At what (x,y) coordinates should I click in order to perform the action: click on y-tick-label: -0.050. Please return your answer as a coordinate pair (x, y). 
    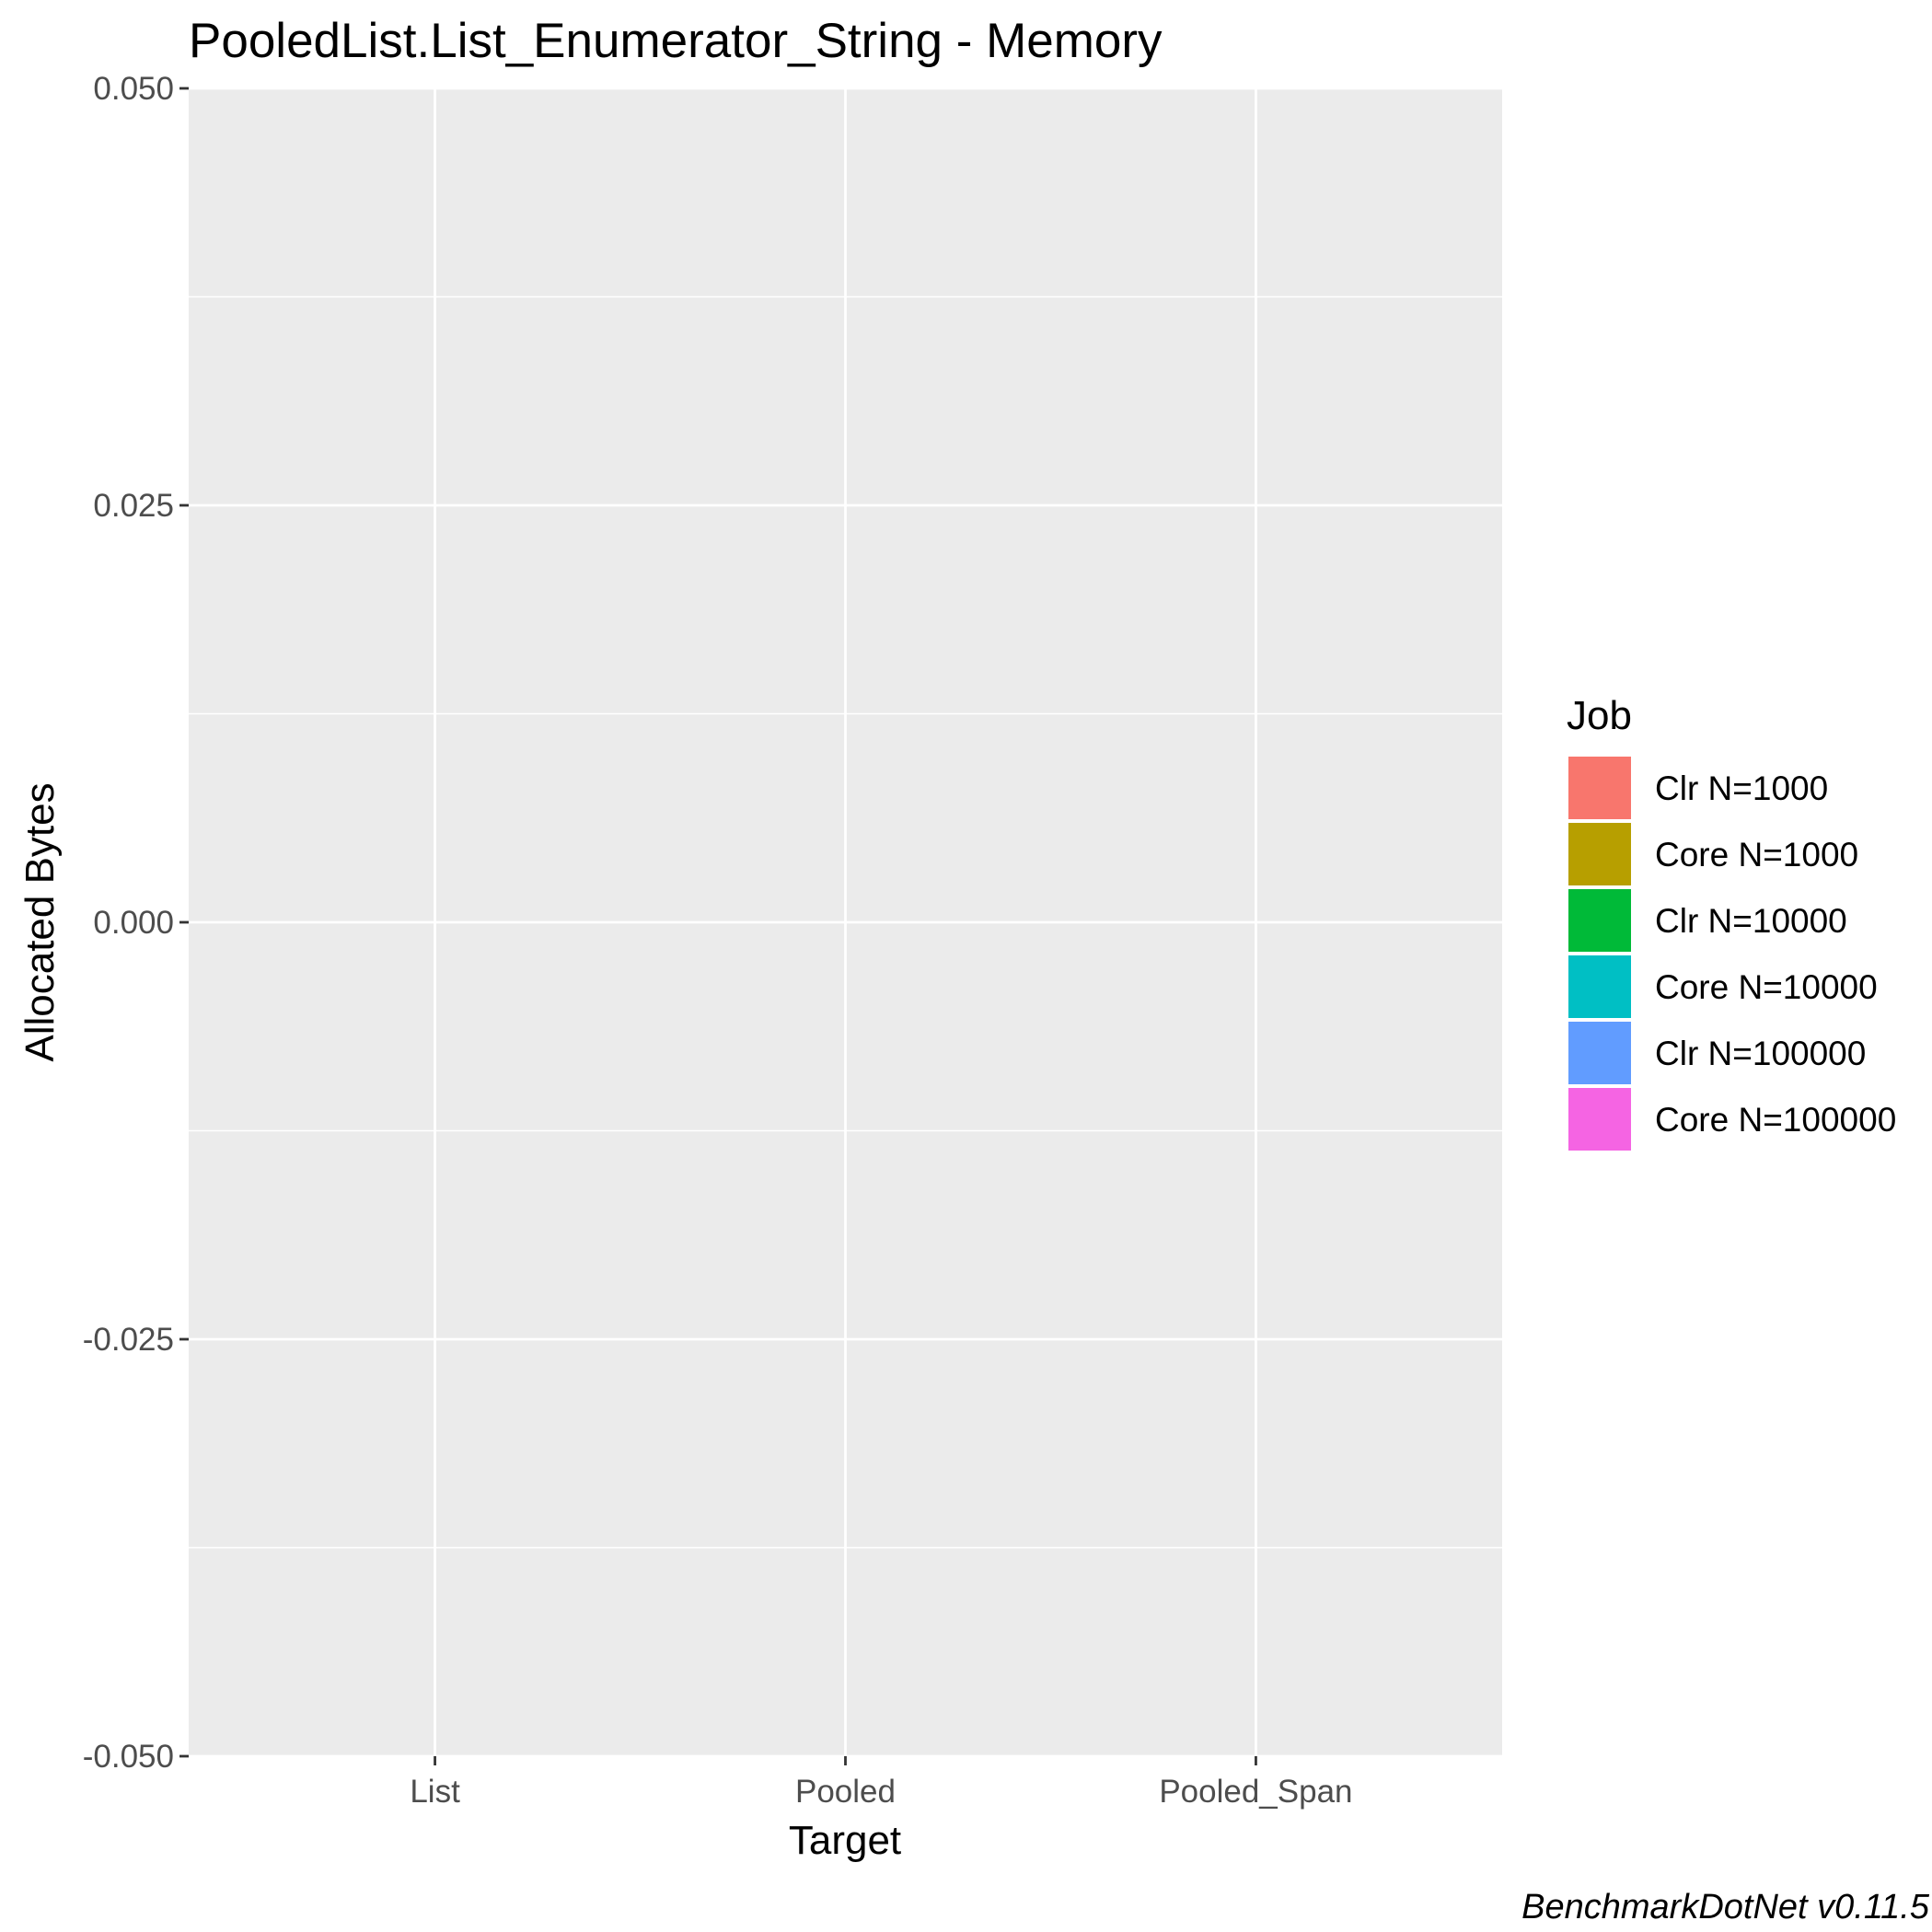
    Looking at the image, I should click on (129, 1757).